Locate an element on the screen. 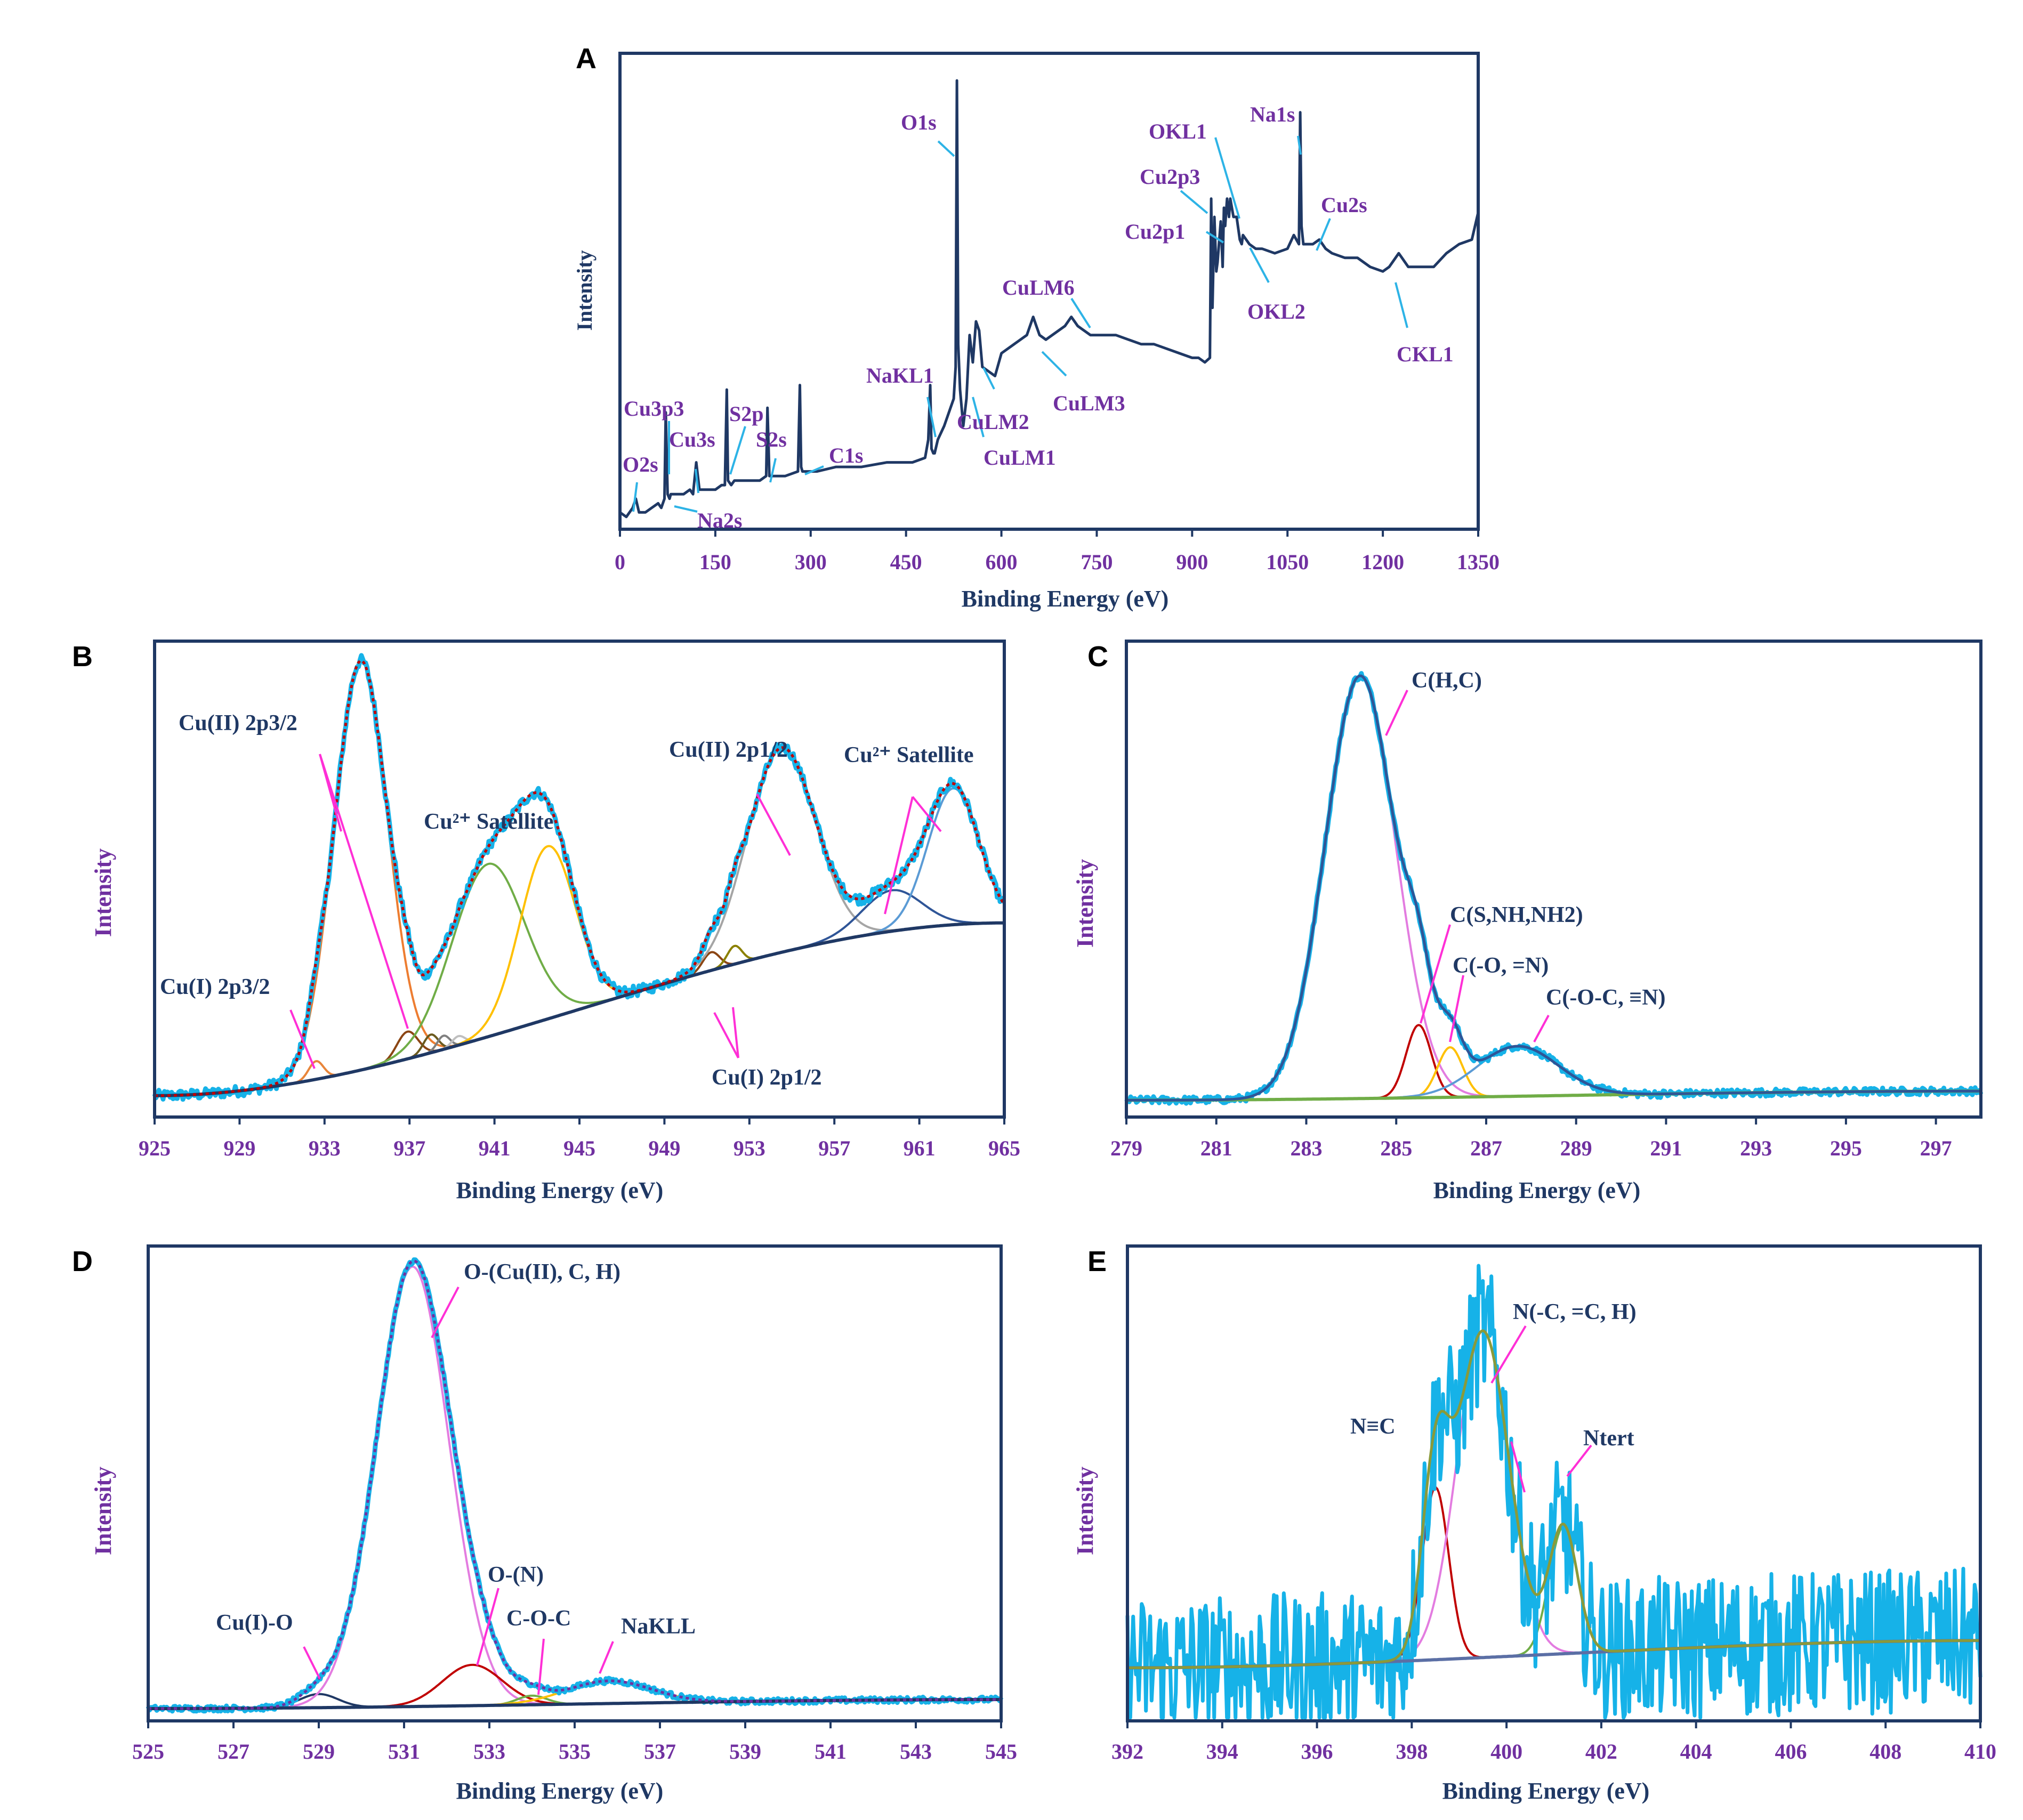 This screenshot has width=2023, height=1820. panel-c-xlabel: Binding Energy (eV) is located at coordinates (1537, 1190).